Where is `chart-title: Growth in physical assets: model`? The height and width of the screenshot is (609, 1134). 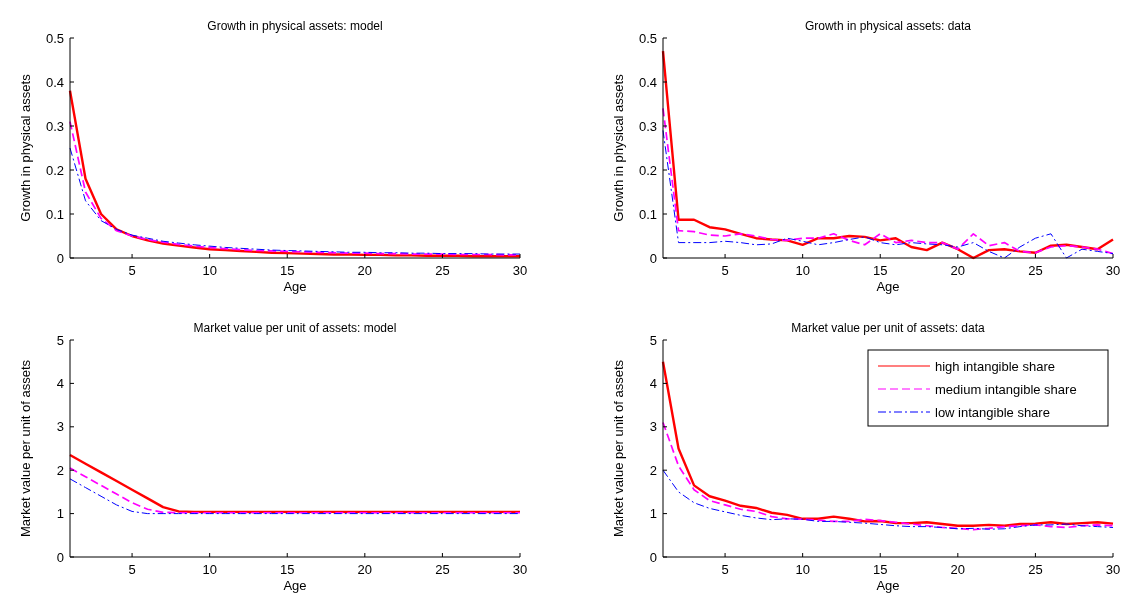 chart-title: Growth in physical assets: model is located at coordinates (295, 26).